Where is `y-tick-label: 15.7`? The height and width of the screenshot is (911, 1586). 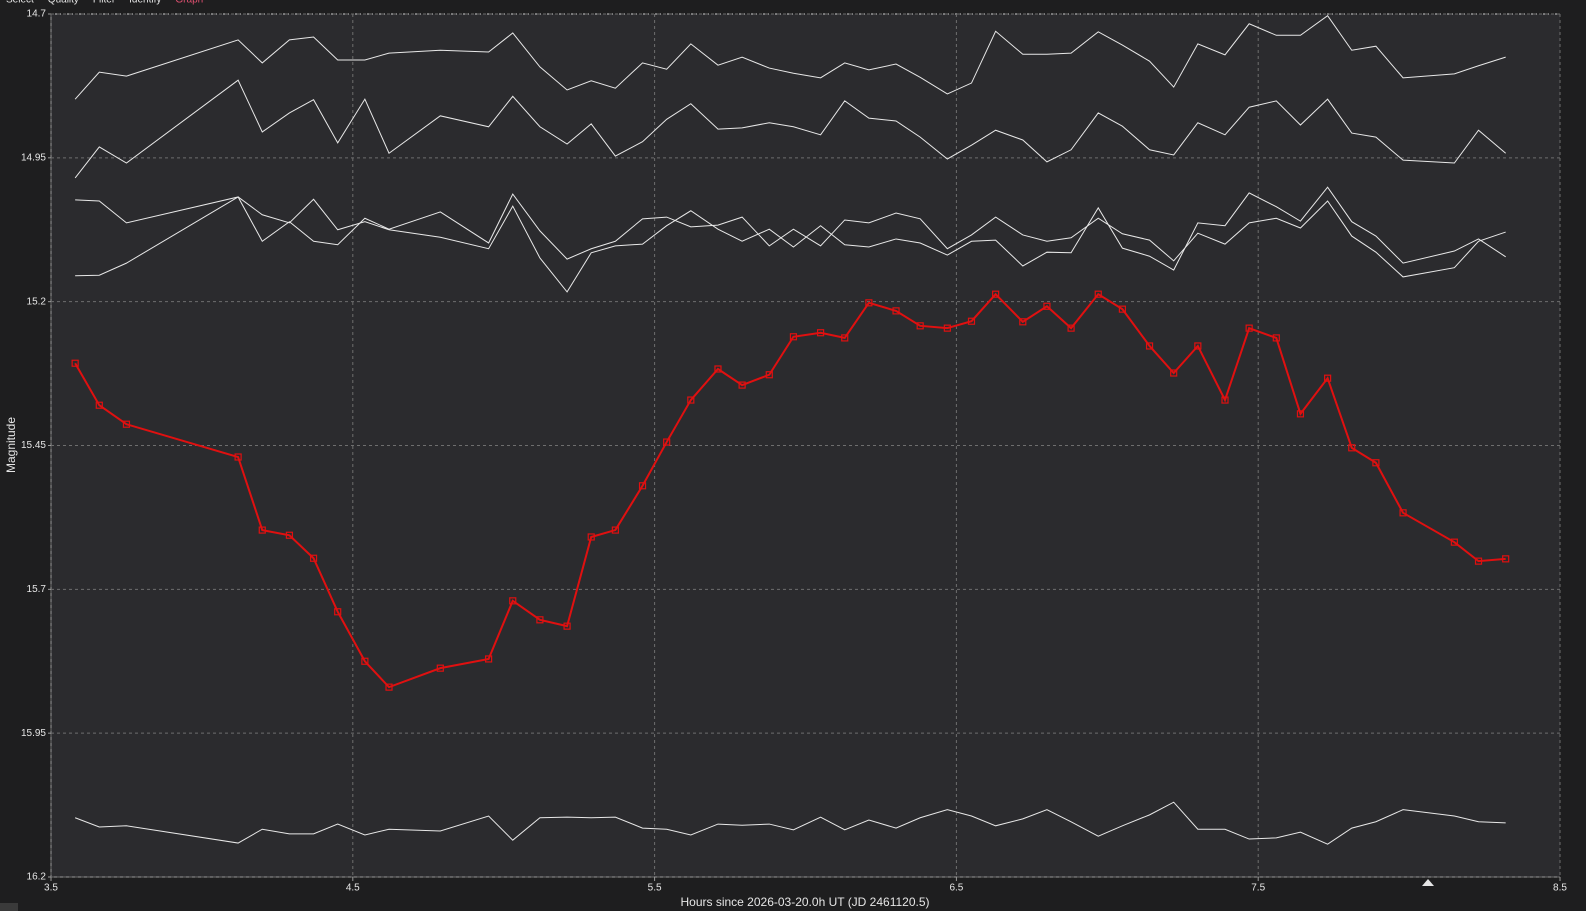
y-tick-label: 15.7 is located at coordinates (37, 589).